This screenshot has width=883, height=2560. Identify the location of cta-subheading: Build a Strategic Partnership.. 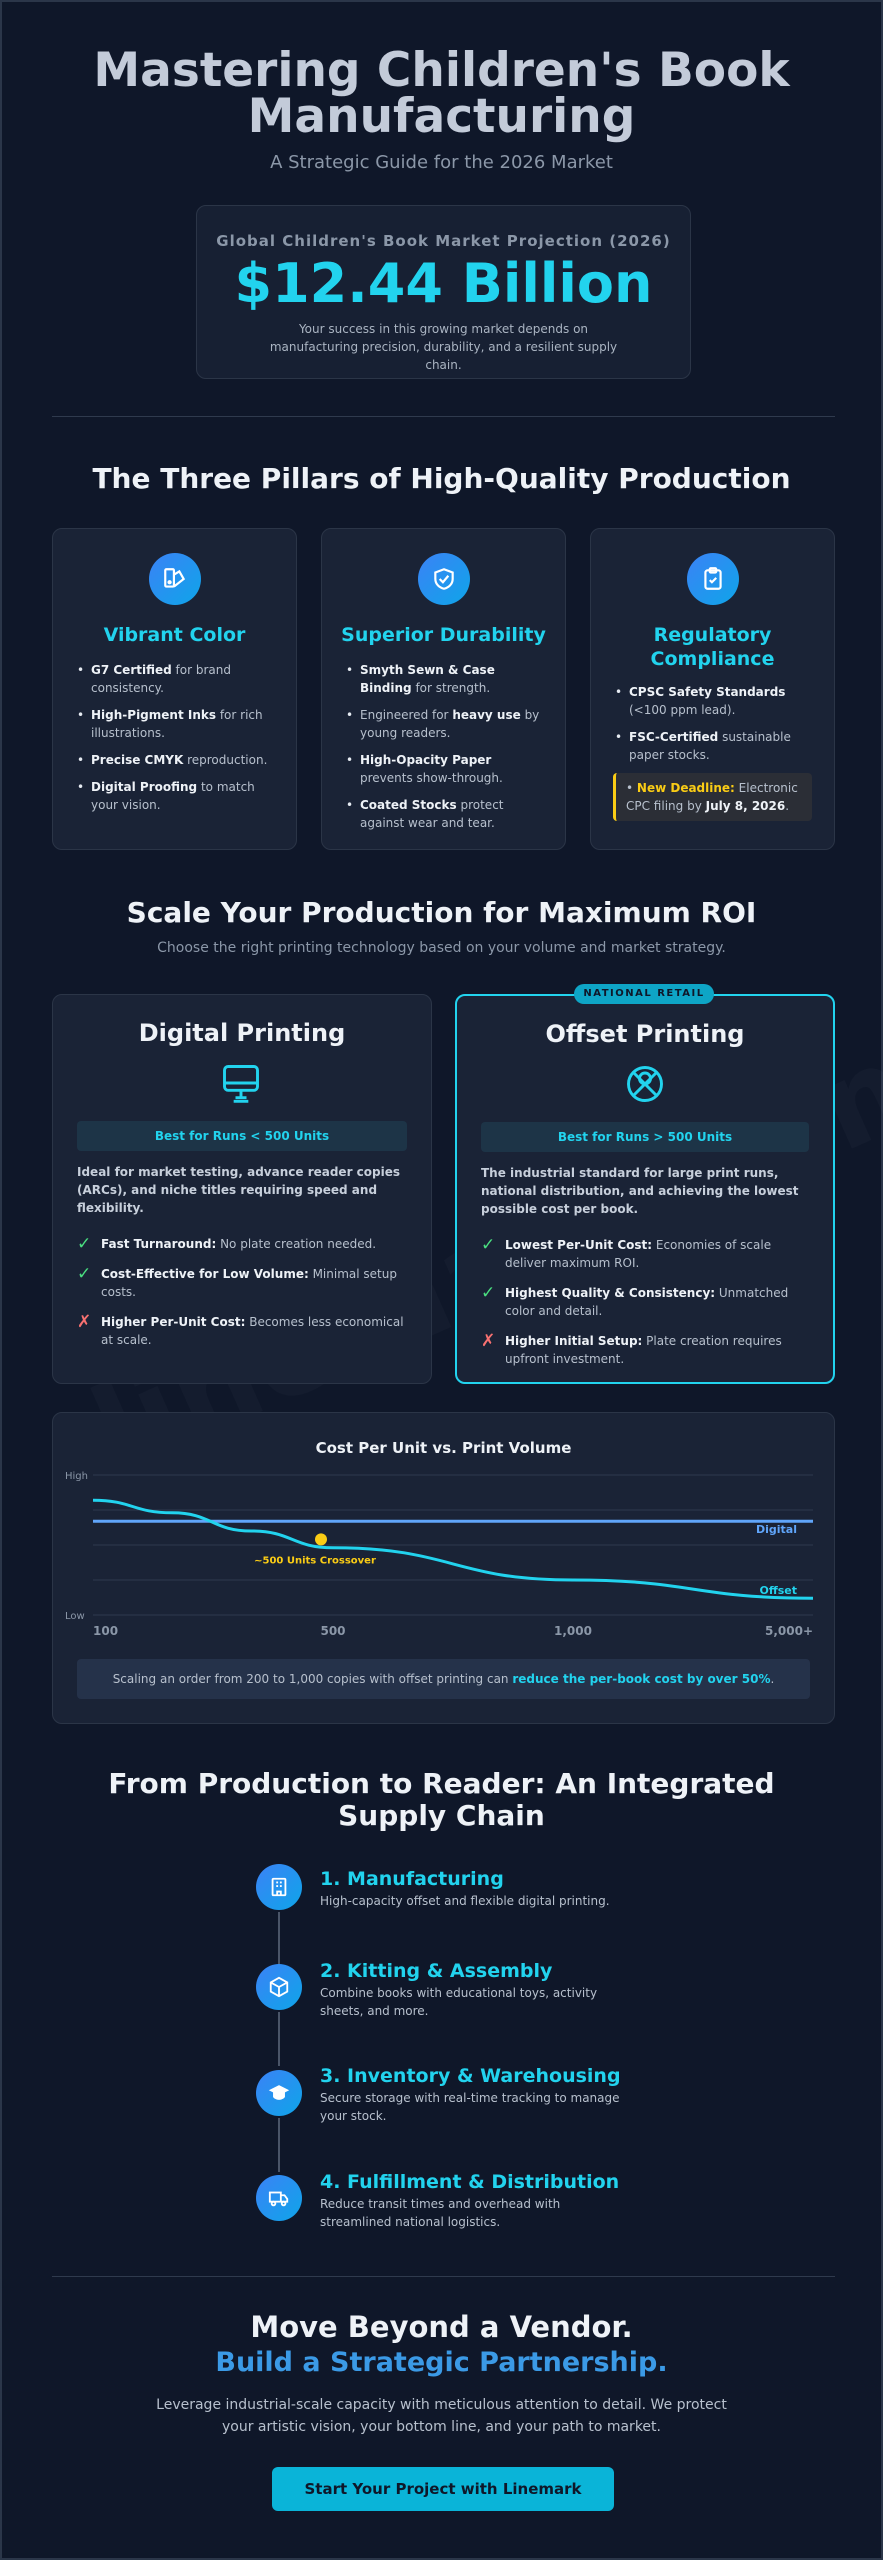
(441, 2362).